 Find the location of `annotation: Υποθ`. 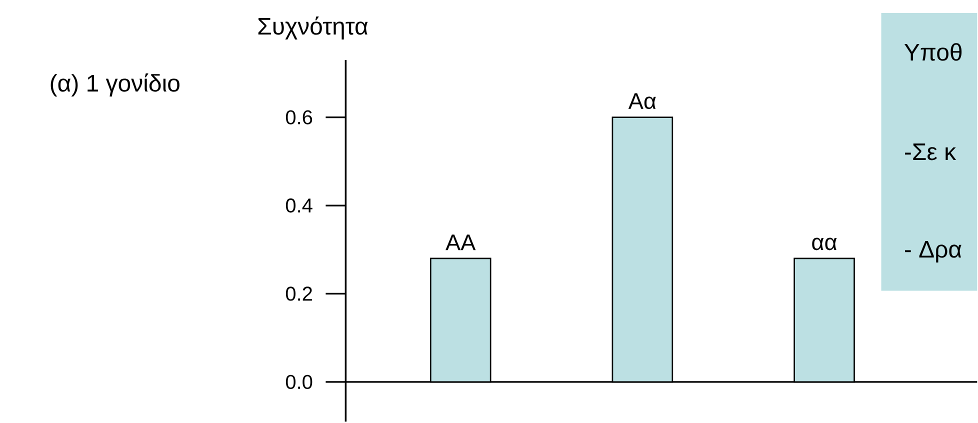

annotation: Υποθ is located at coordinates (933, 52).